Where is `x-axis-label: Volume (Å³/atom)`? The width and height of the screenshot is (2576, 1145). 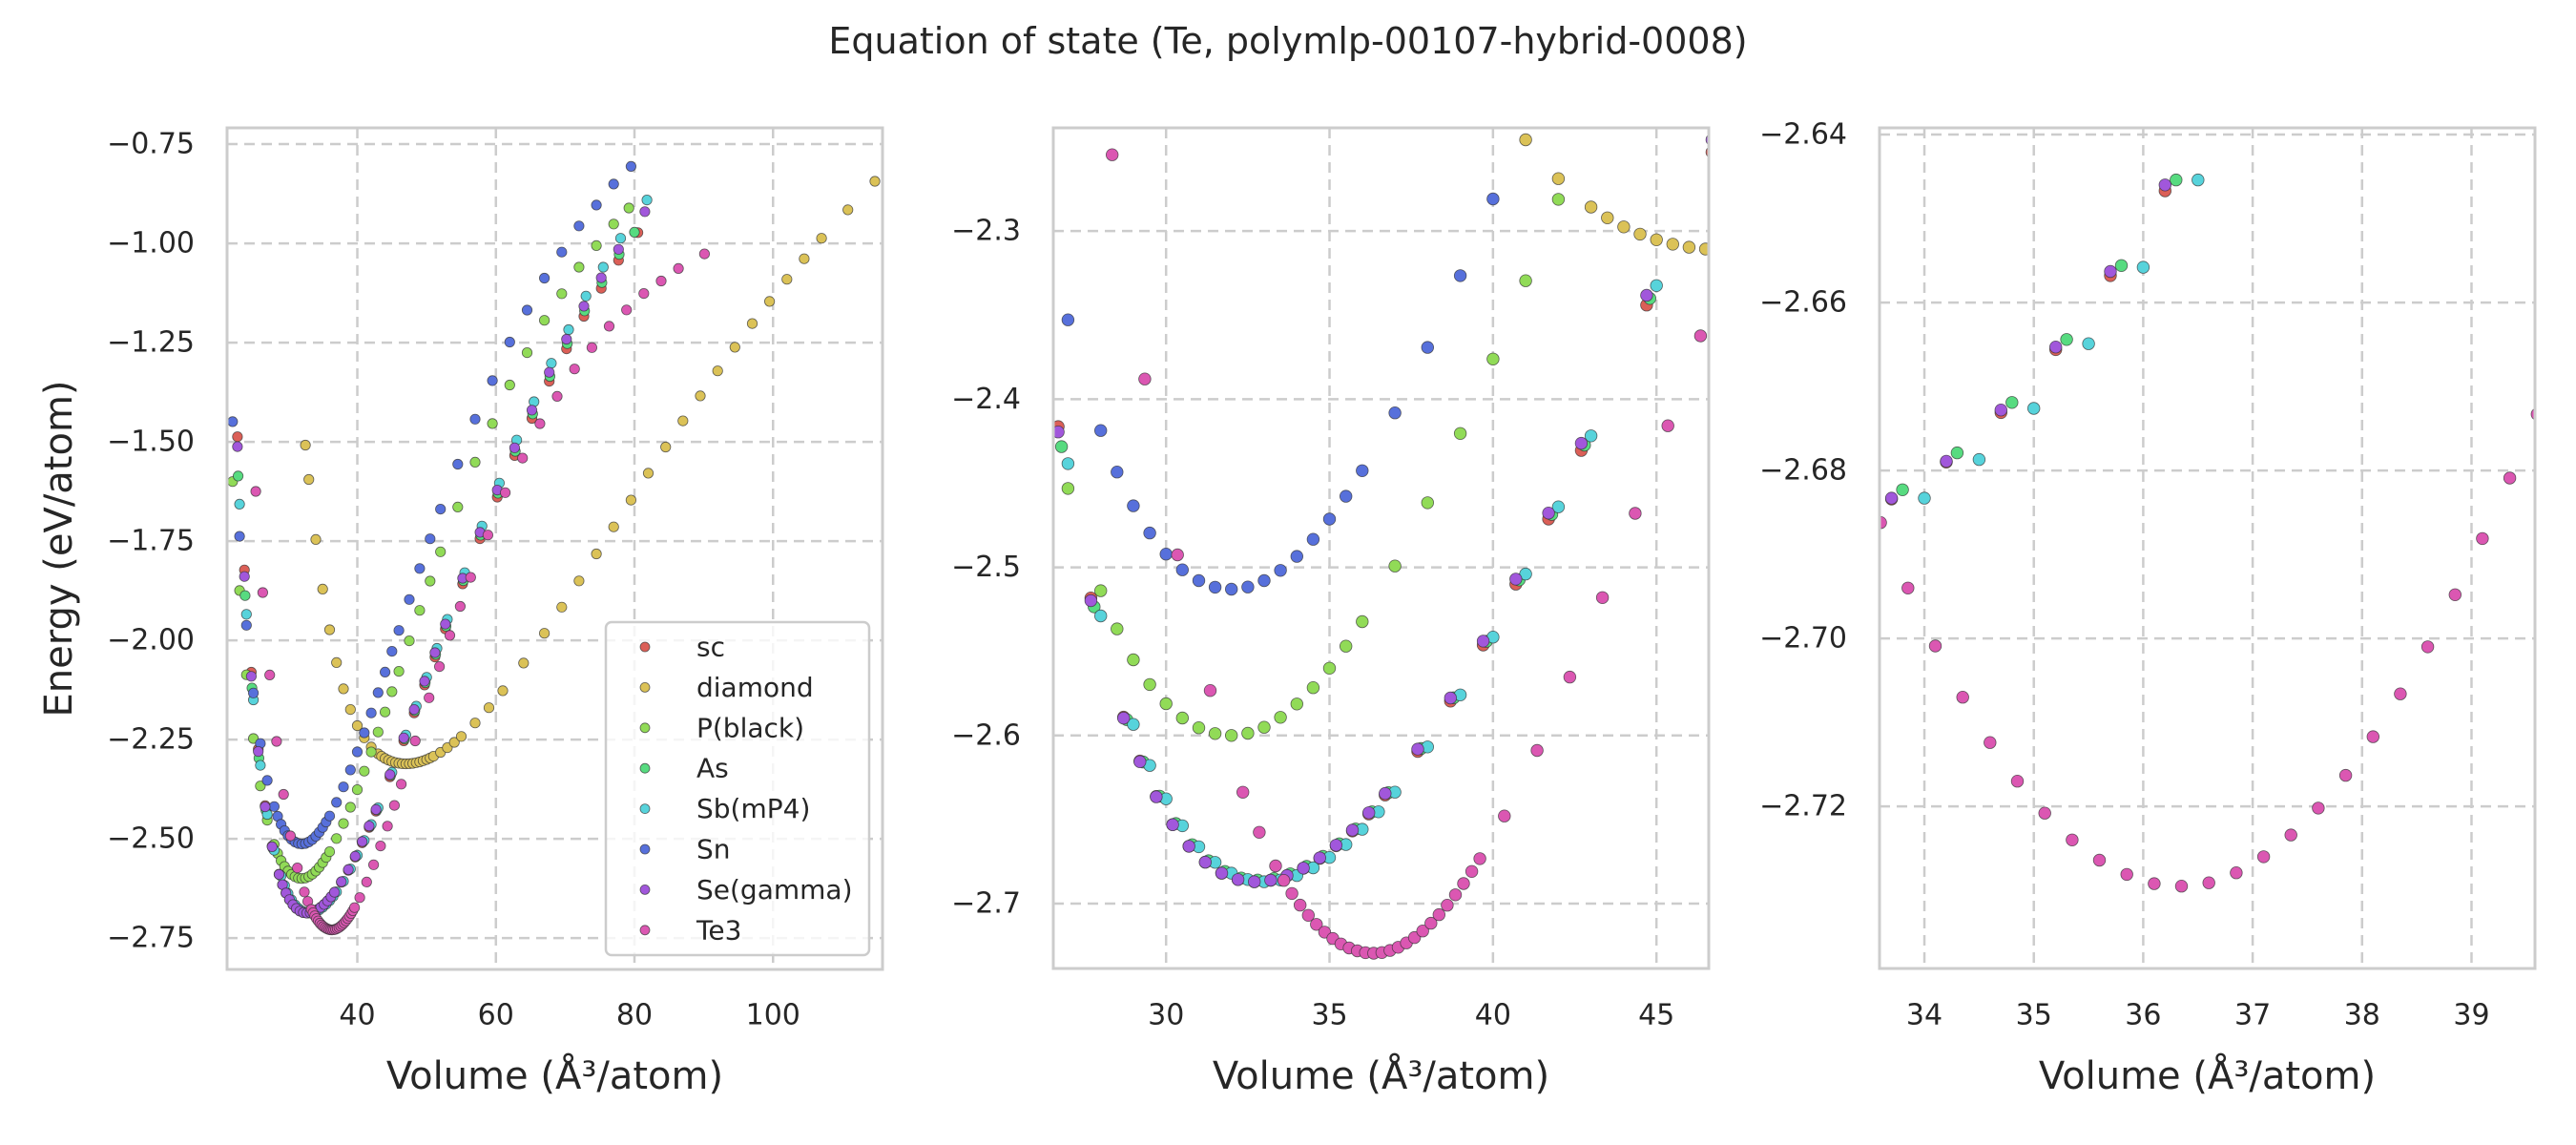 x-axis-label: Volume (Å³/atom) is located at coordinates (1381, 1075).